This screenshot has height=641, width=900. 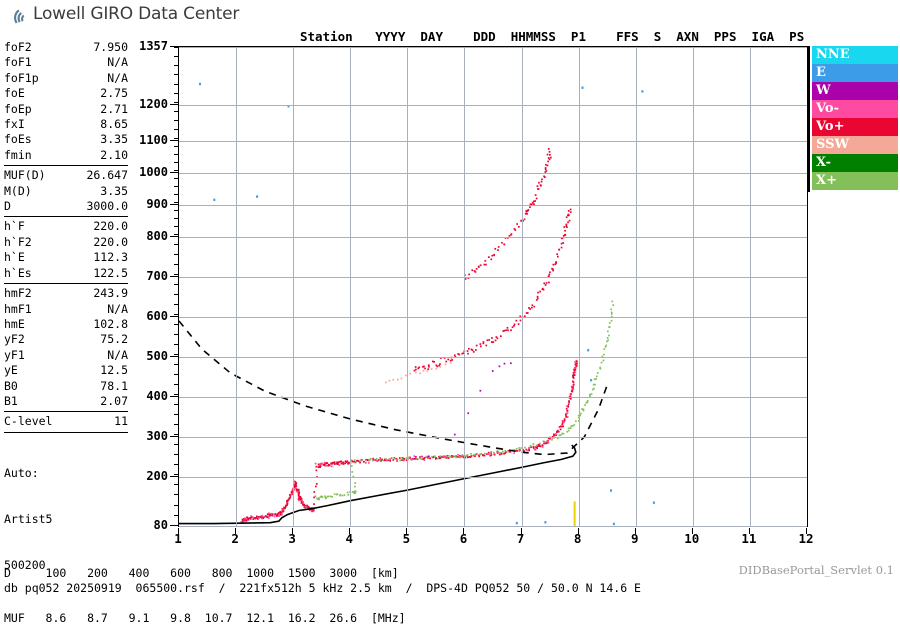 What do you see at coordinates (406, 538) in the screenshot?
I see `x-axis-tick-label: 5` at bounding box center [406, 538].